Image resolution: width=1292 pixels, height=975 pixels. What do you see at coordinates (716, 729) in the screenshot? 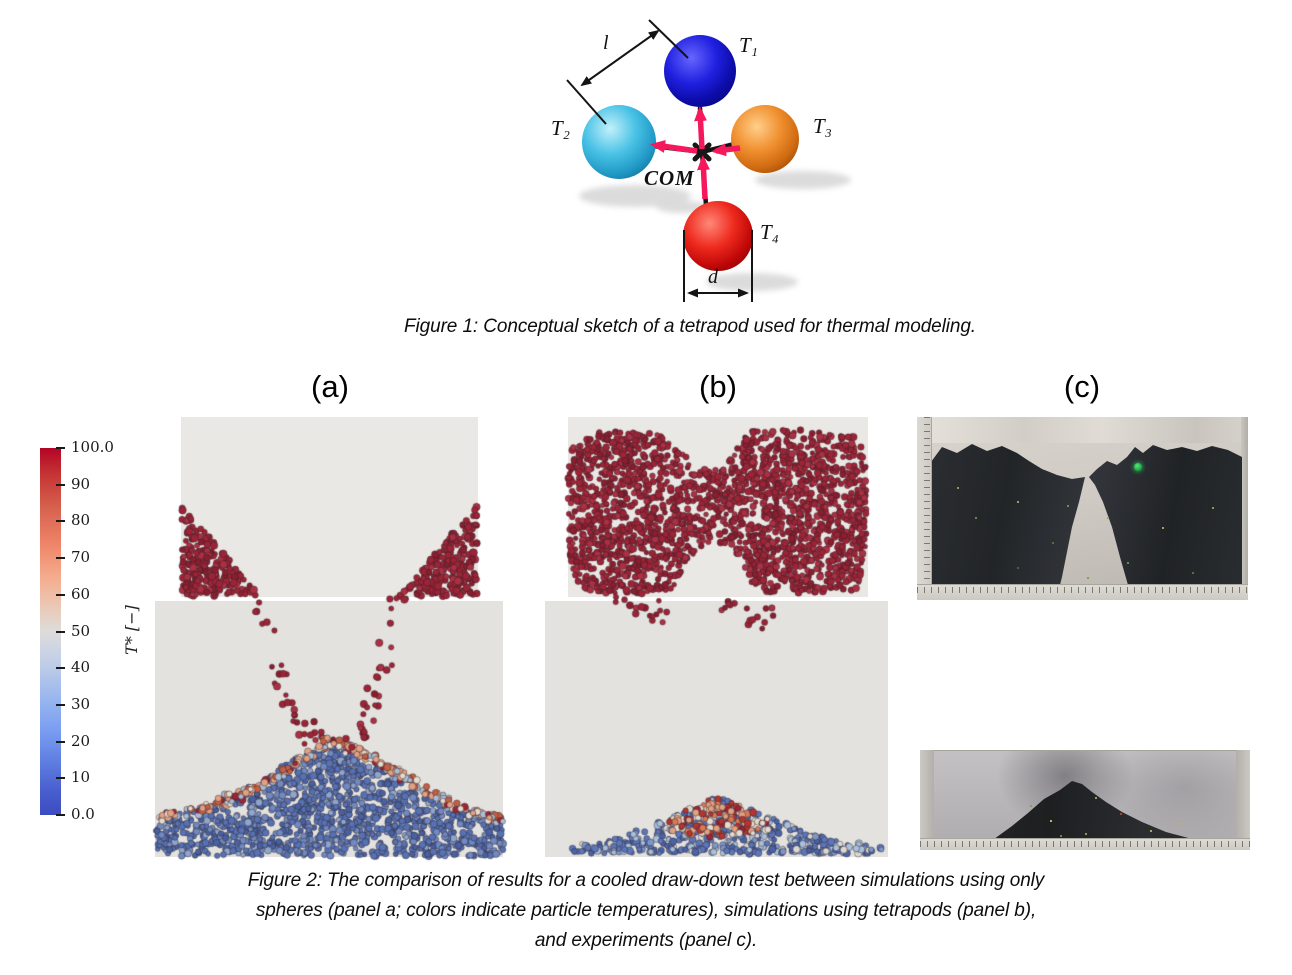
I see `sim-b-collection-box` at bounding box center [716, 729].